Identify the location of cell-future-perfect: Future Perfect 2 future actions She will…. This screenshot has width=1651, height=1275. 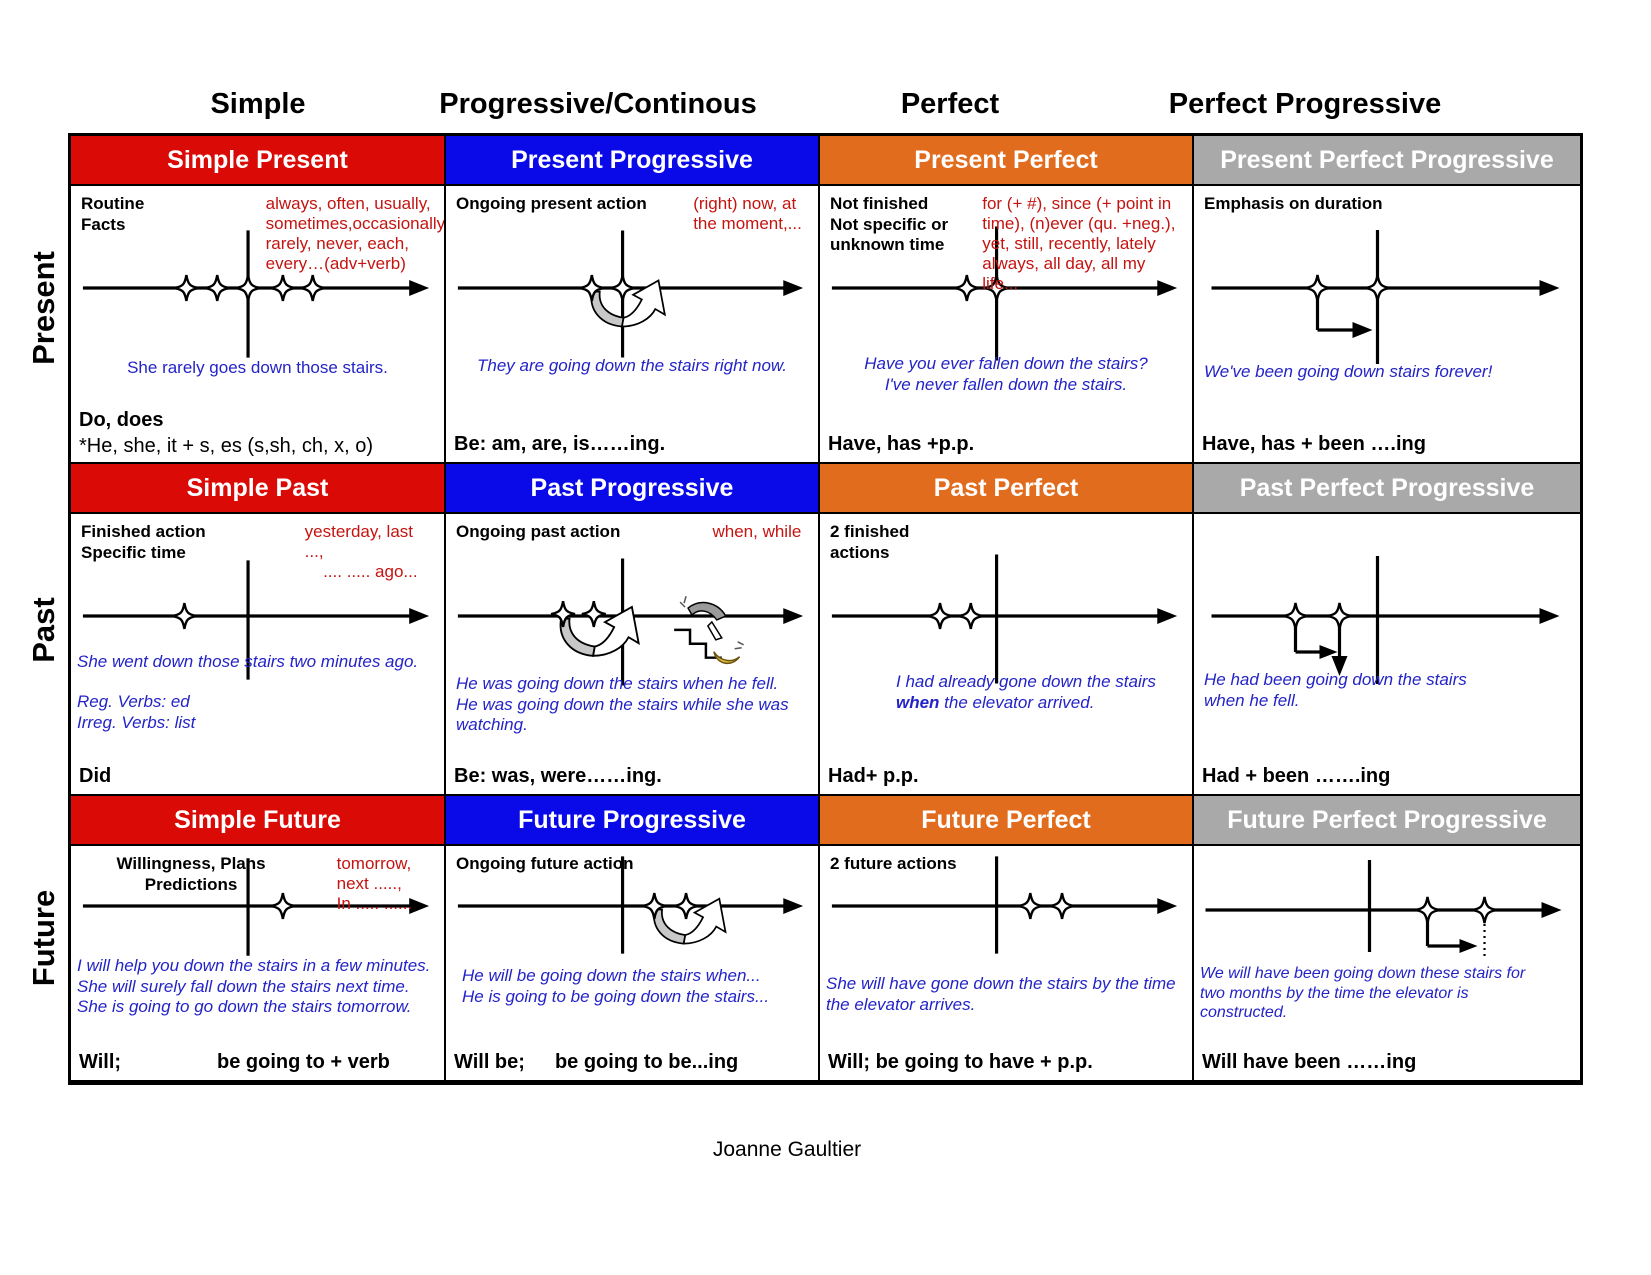
(1007, 938).